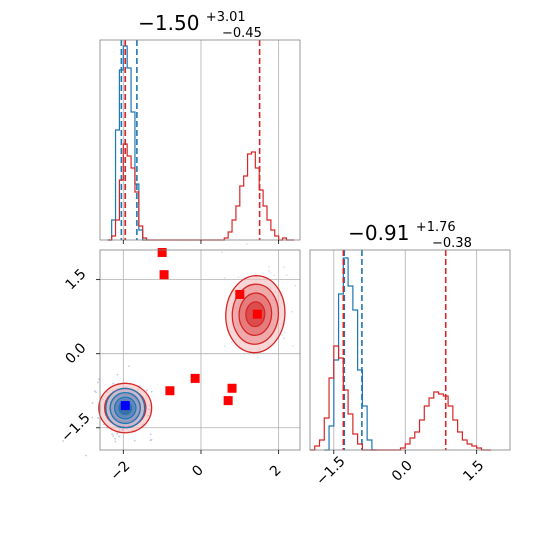 The image size is (550, 550). I want to click on bottom-left-x-tick-label: 2, so click(276, 471).